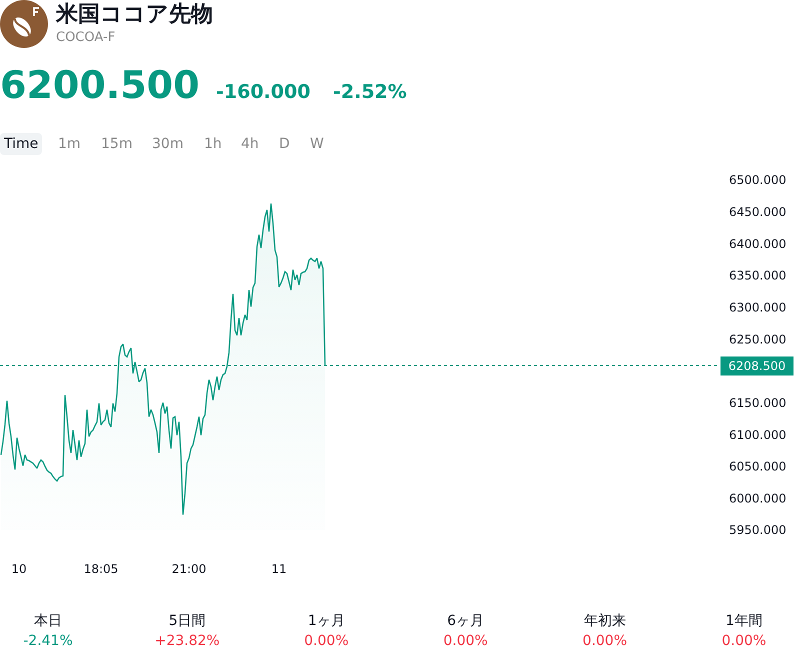 Image resolution: width=800 pixels, height=660 pixels. What do you see at coordinates (48, 621) in the screenshot?
I see `text: 本日` at bounding box center [48, 621].